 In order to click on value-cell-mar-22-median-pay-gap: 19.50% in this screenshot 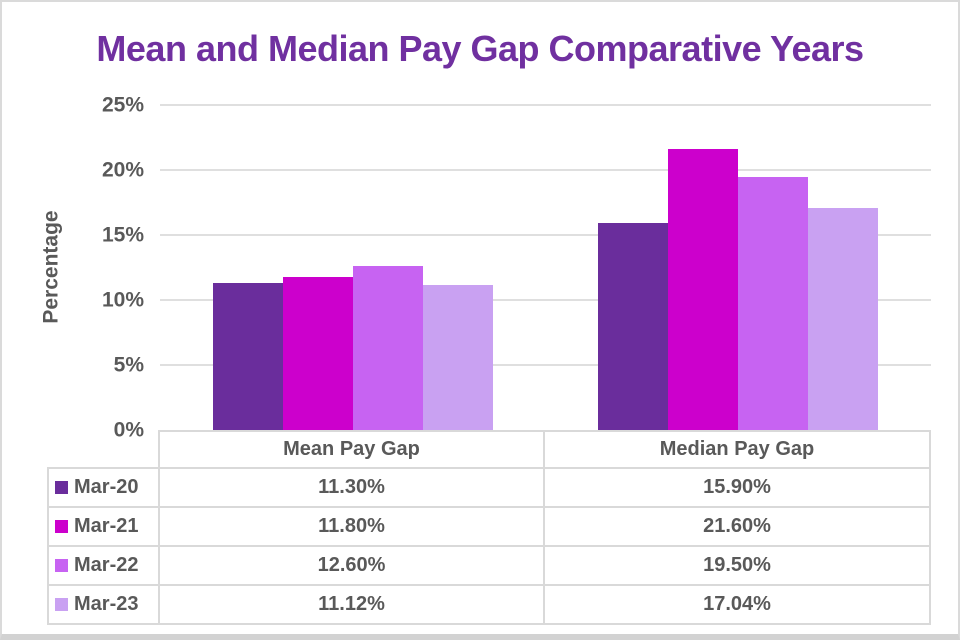, I will do `click(738, 566)`.